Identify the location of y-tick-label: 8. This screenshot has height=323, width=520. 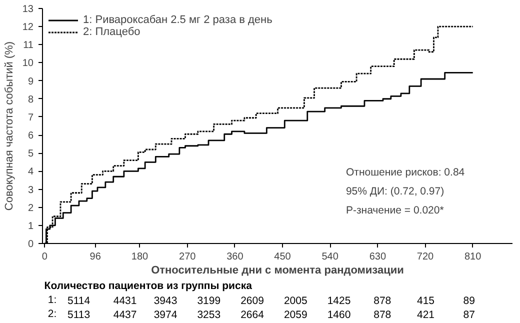
(31, 100).